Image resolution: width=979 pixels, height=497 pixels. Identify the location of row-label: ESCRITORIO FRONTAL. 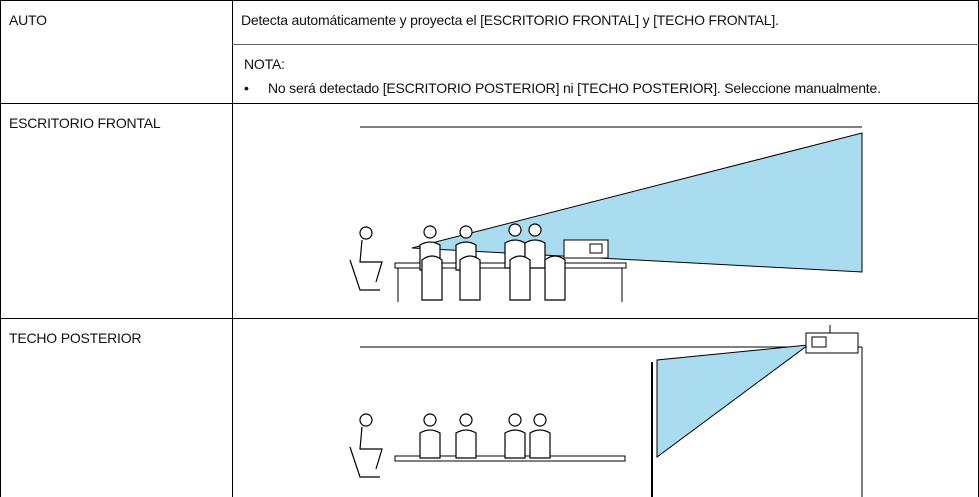
(85, 123).